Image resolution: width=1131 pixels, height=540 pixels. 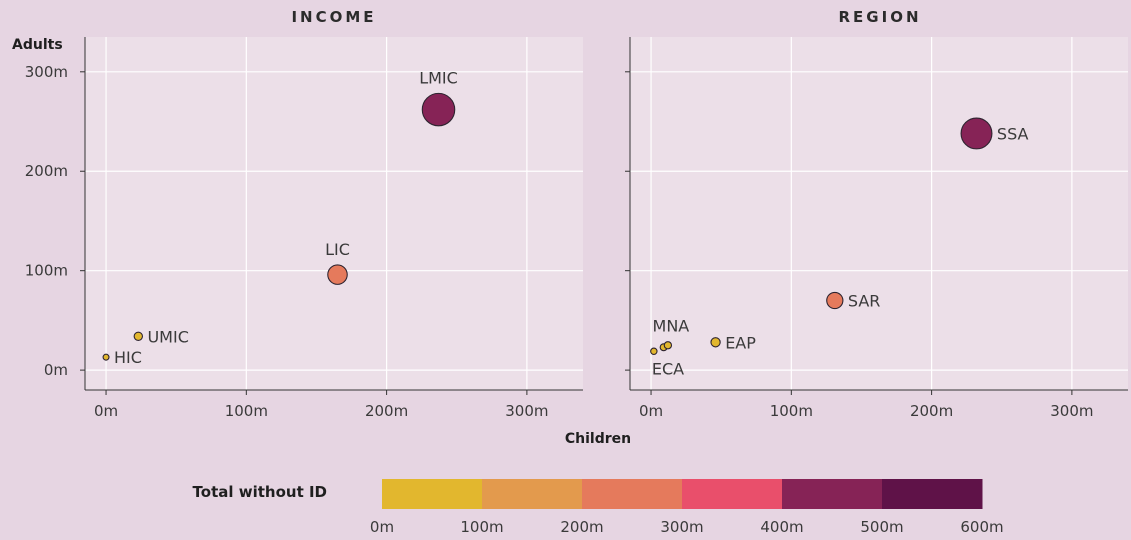 I want to click on legend-tick-label: 100m, so click(x=481, y=527).